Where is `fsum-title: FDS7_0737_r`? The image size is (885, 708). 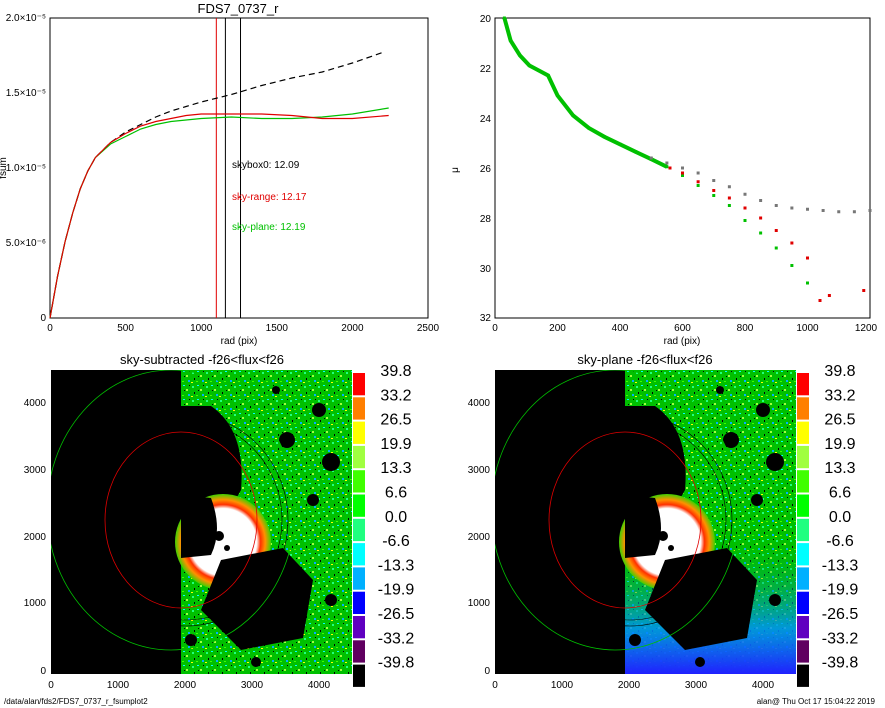
fsum-title: FDS7_0737_r is located at coordinates (239, 8).